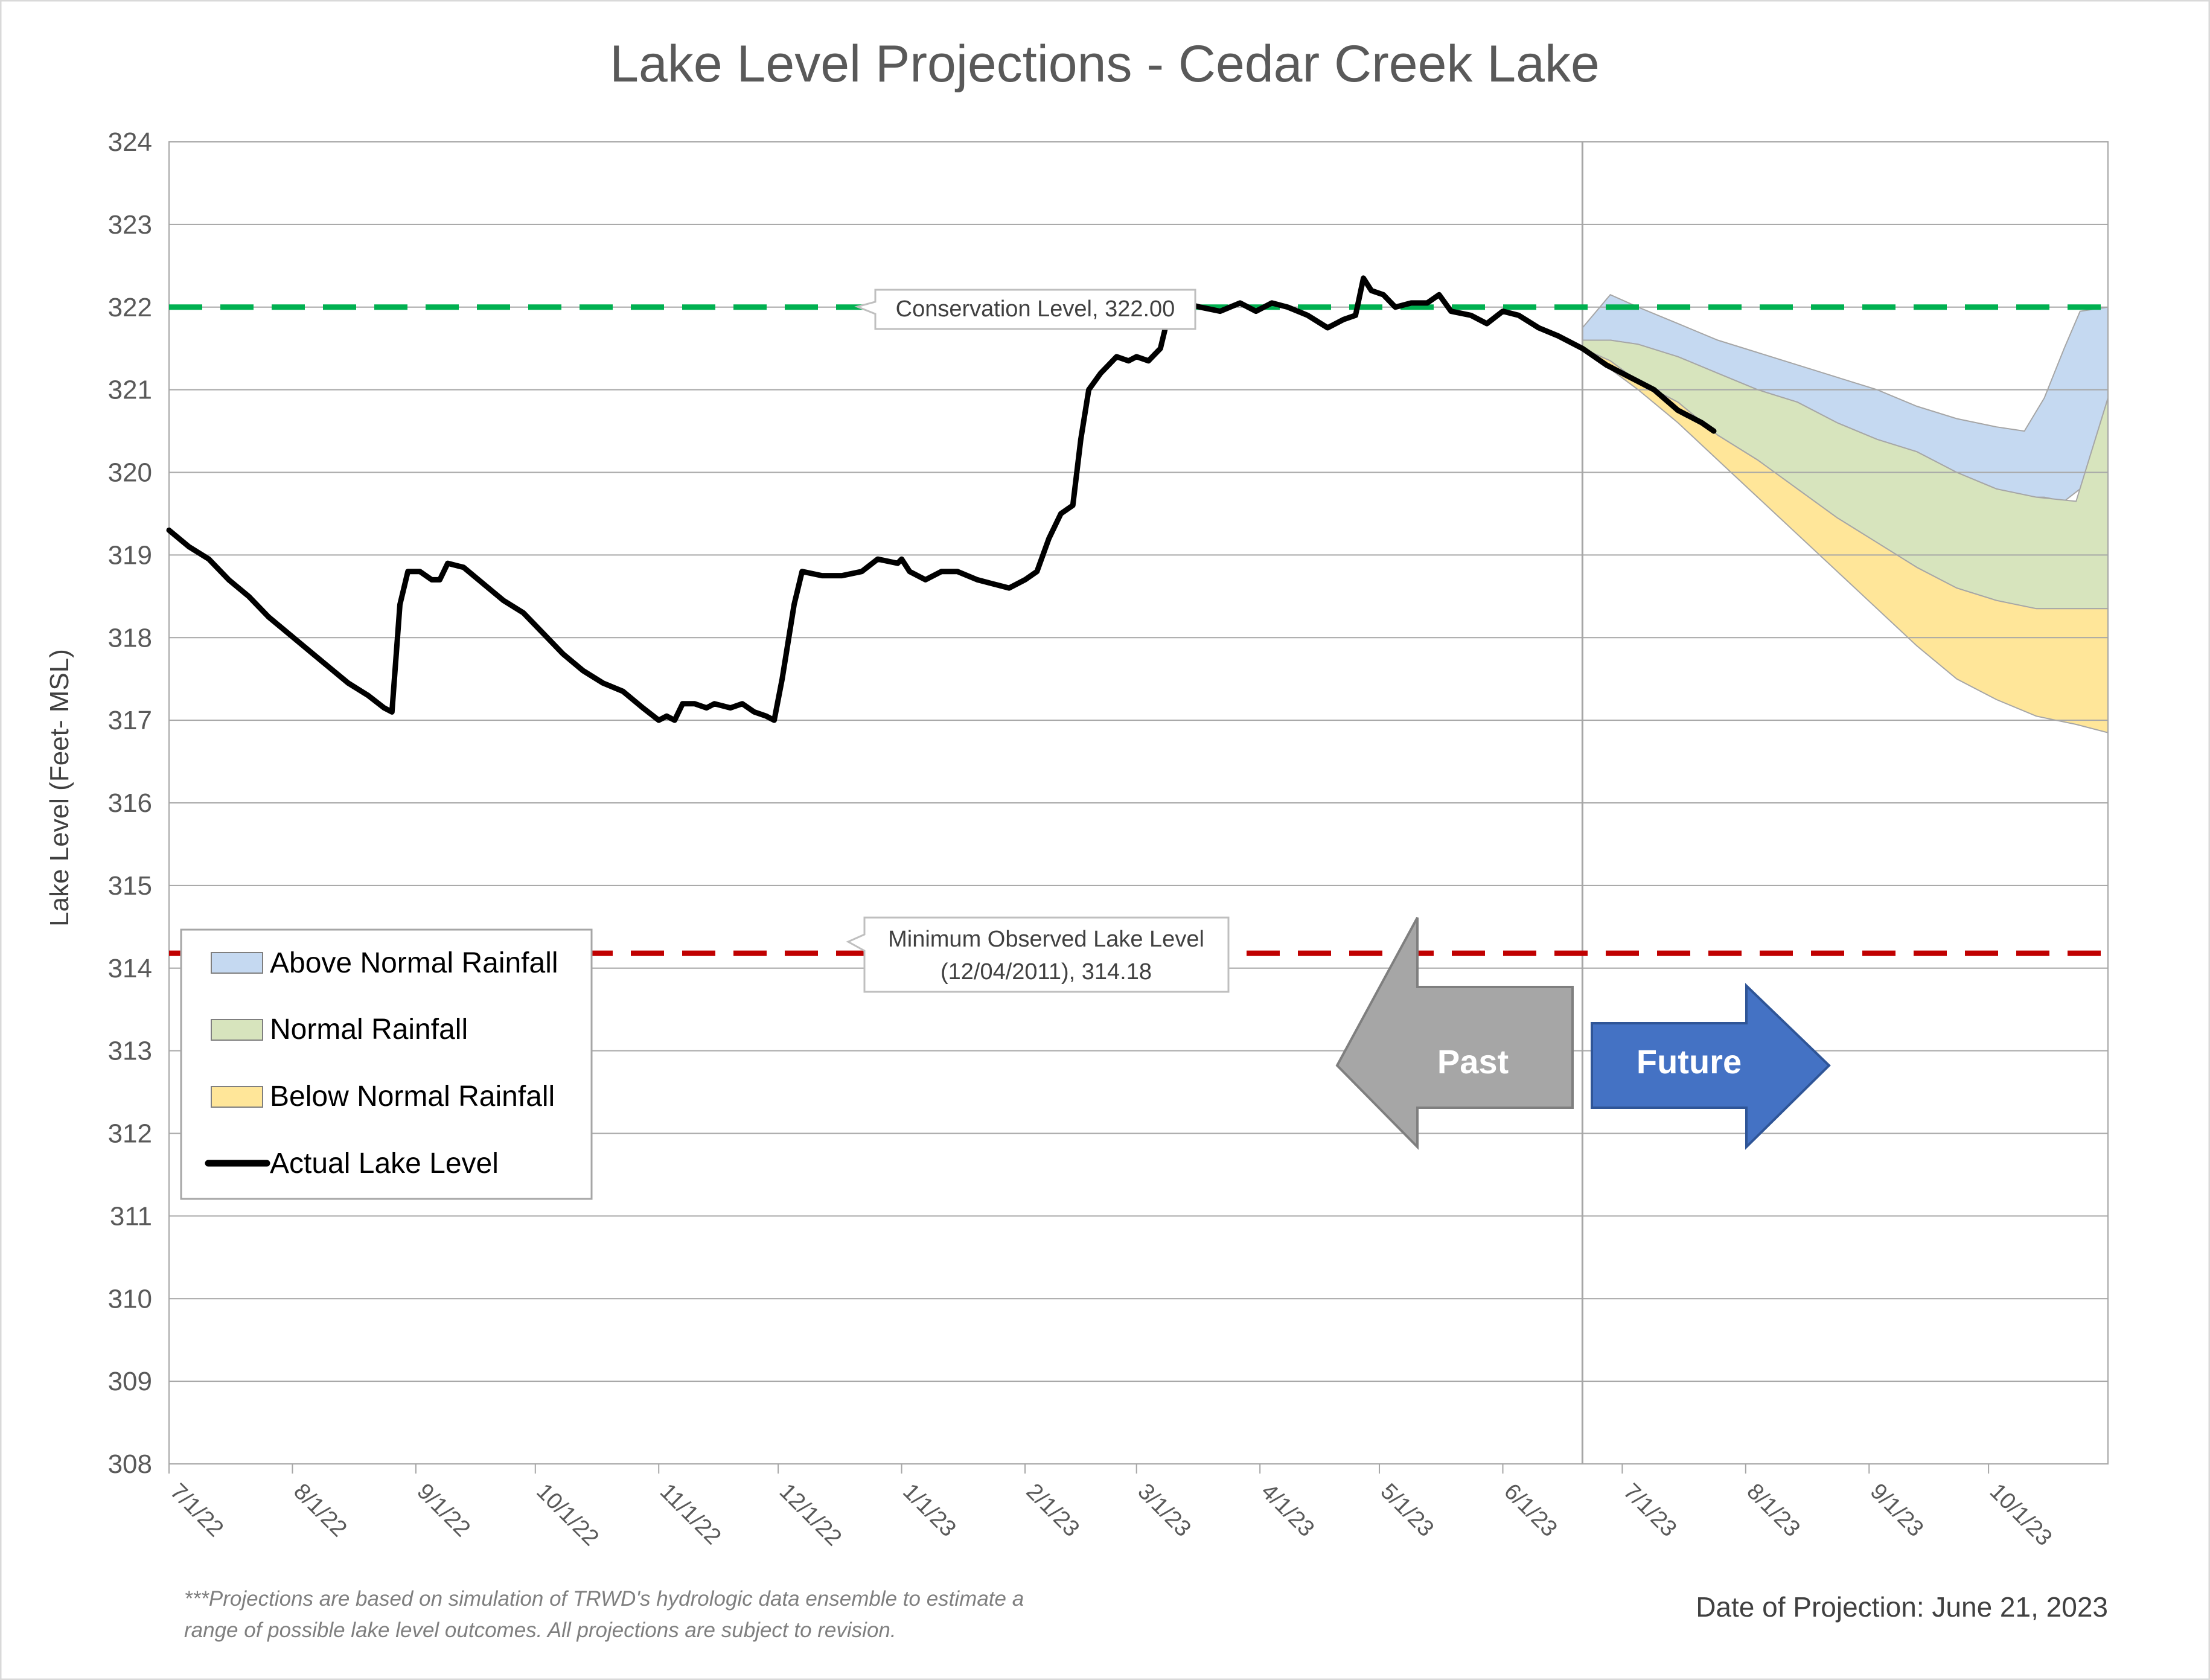 The image size is (2210, 1680). I want to click on y-axis-label: Lake Level (Feet- MSL), so click(59, 788).